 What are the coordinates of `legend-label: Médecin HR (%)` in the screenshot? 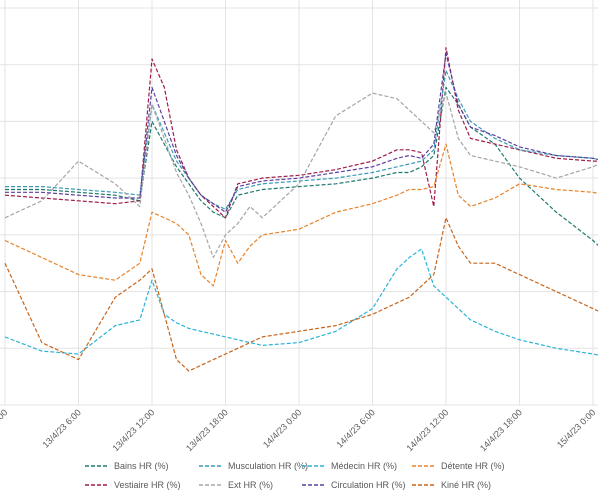 It's located at (364, 466).